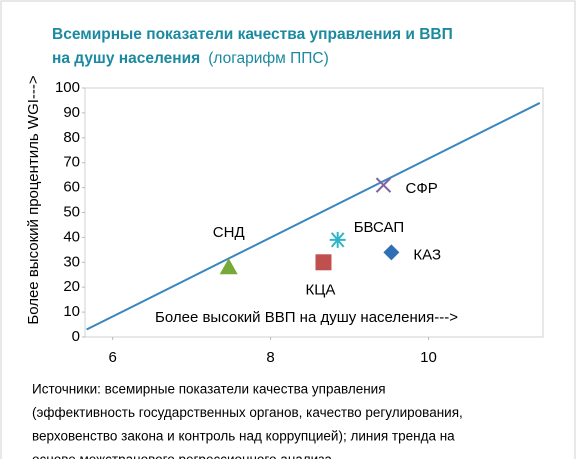 This screenshot has height=459, width=576. What do you see at coordinates (421, 188) in the screenshot?
I see `point-label: СФР` at bounding box center [421, 188].